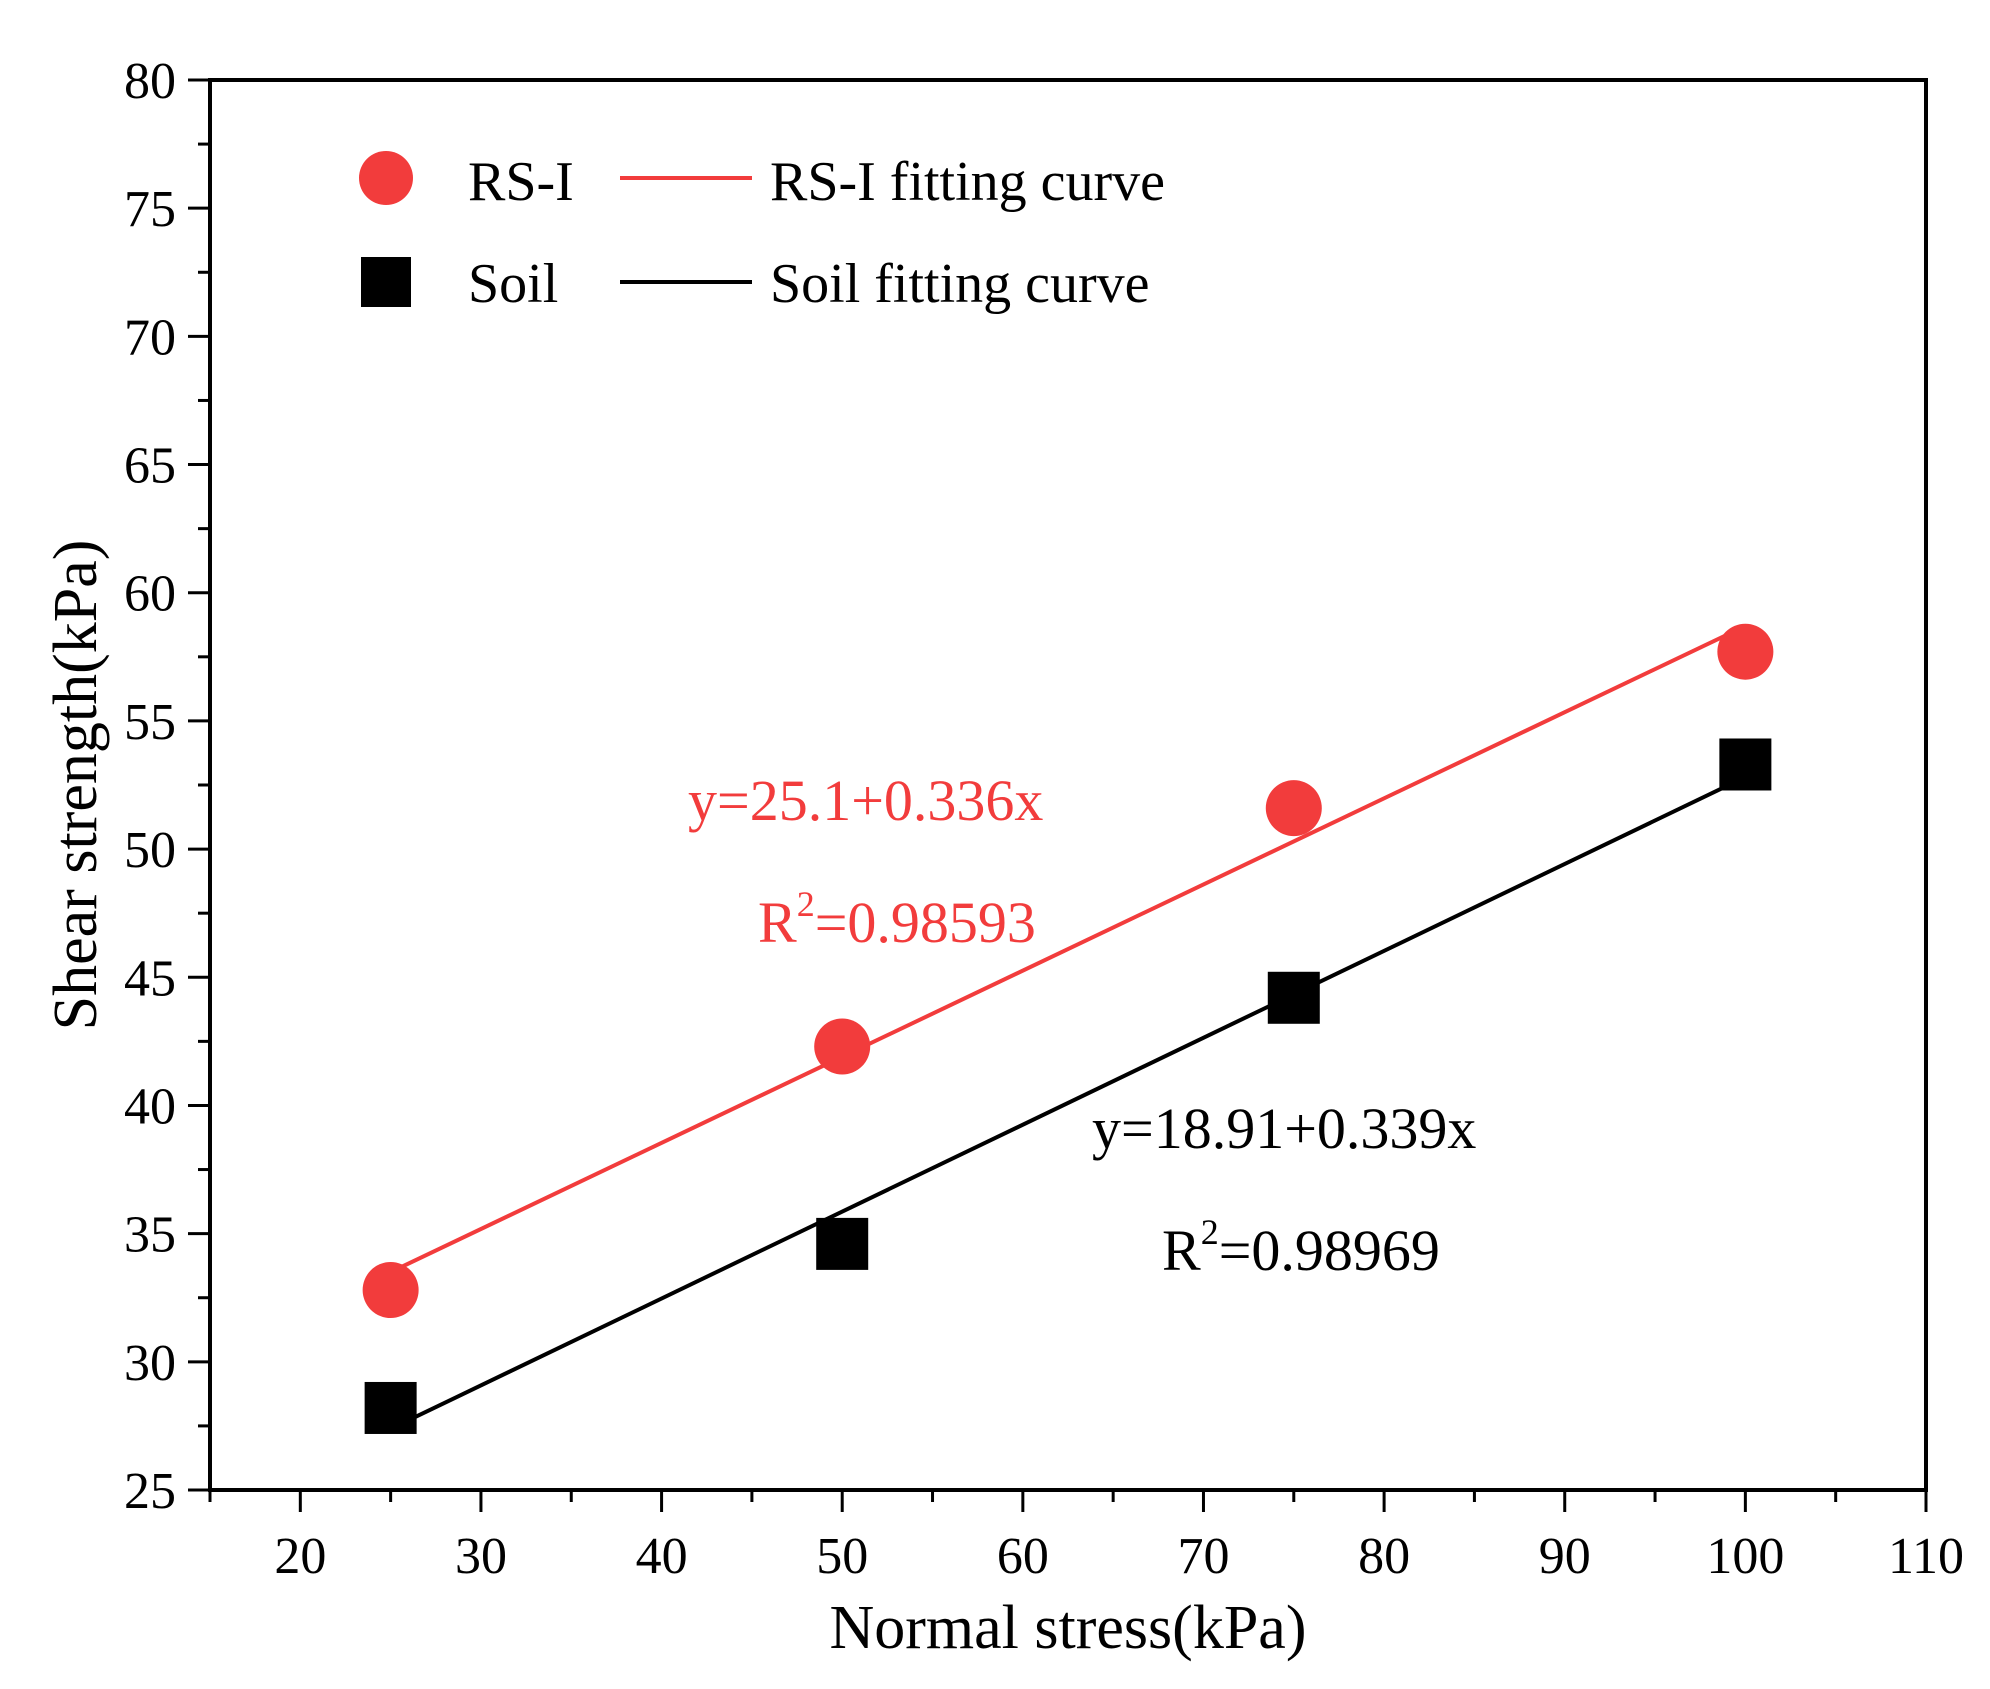 The image size is (1990, 1689). Describe the element at coordinates (386, 282) in the screenshot. I see `legend-soil-marker` at that location.